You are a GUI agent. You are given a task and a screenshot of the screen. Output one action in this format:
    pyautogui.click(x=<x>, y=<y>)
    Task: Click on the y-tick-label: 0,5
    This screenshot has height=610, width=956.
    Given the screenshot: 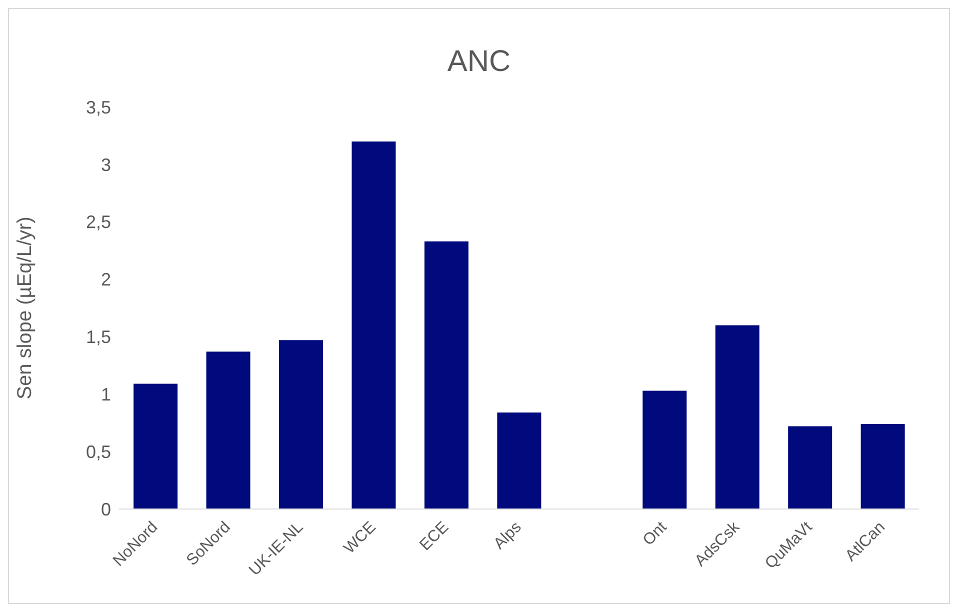 What is the action you would take?
    pyautogui.click(x=98, y=452)
    